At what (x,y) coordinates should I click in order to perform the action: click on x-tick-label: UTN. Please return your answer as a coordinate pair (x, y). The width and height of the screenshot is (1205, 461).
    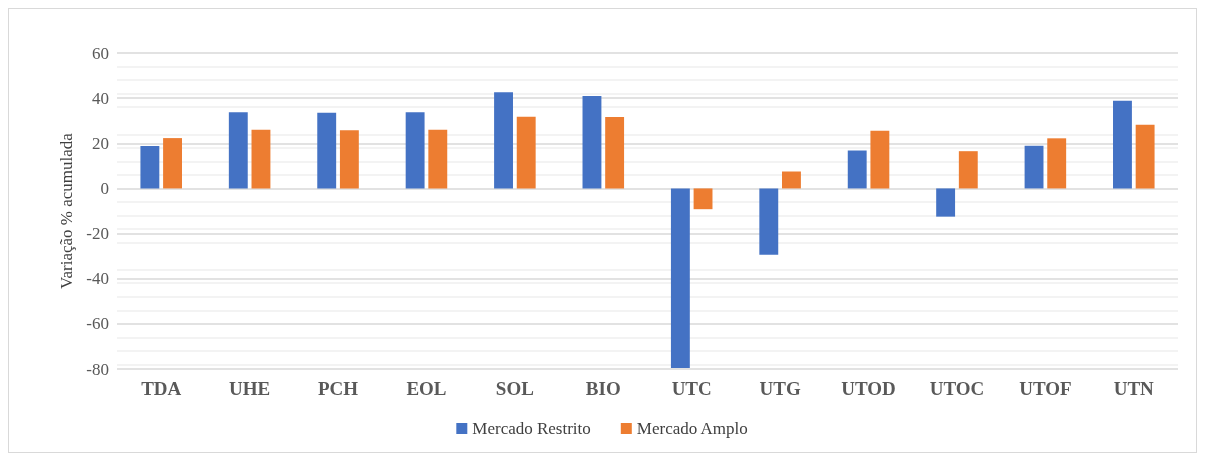
    Looking at the image, I should click on (1134, 388).